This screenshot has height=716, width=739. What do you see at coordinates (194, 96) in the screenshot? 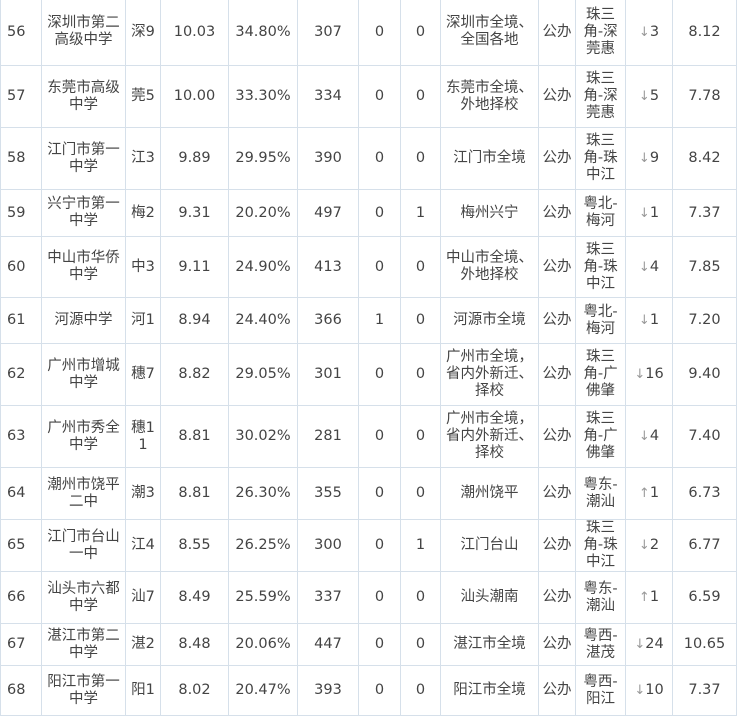
I see `score-cell: 10.00` at bounding box center [194, 96].